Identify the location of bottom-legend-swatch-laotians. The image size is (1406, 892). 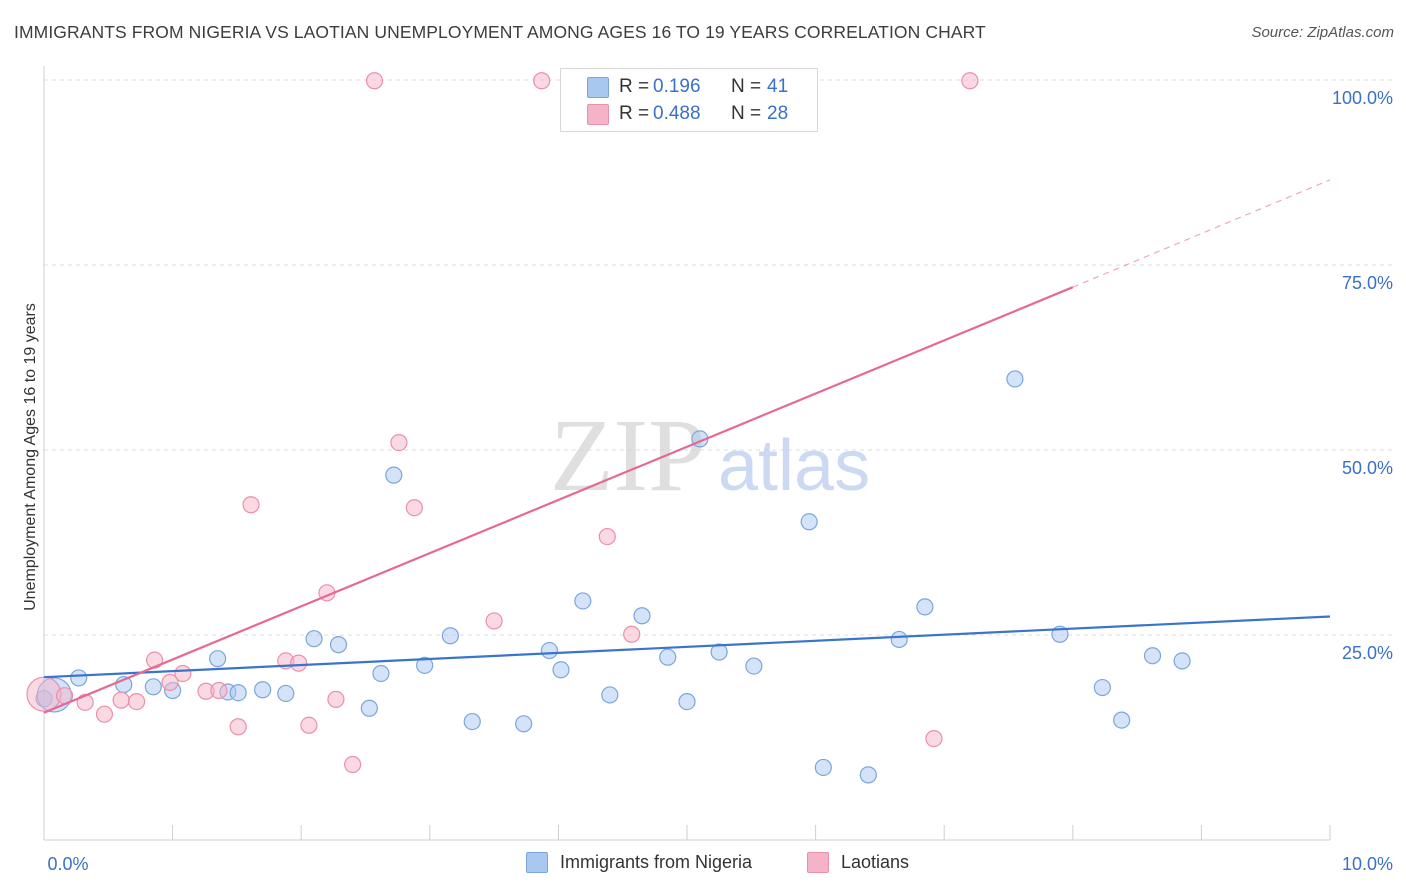
(818, 862).